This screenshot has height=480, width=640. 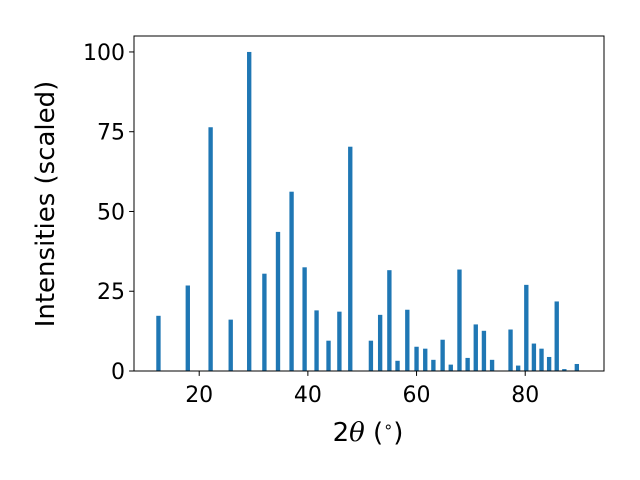 I want to click on y-tick-label: 100, so click(x=104, y=53).